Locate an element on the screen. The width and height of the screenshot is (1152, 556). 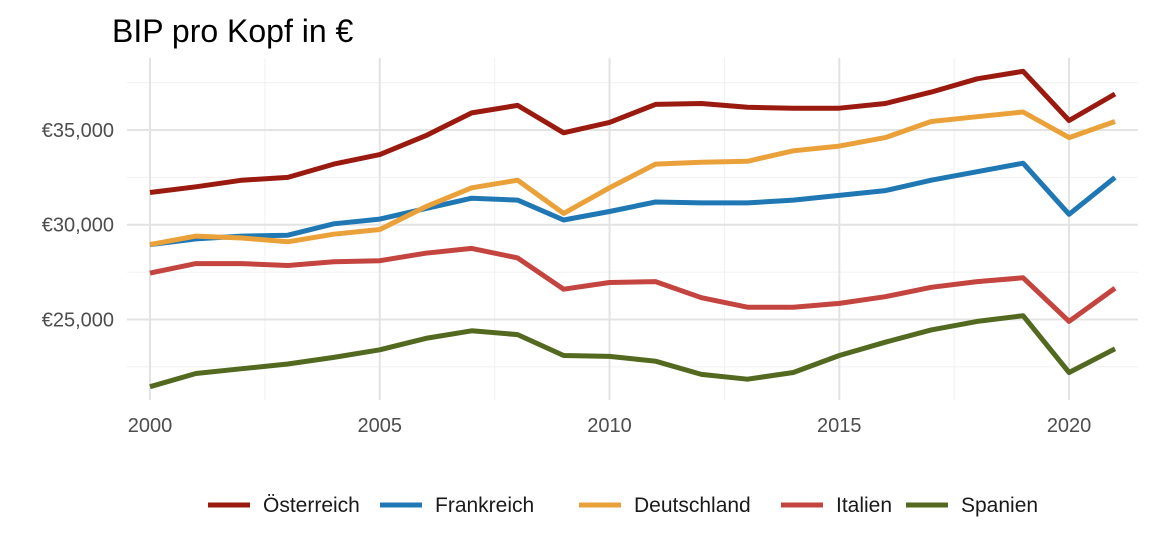
legend-label: Deutschland is located at coordinates (692, 505).